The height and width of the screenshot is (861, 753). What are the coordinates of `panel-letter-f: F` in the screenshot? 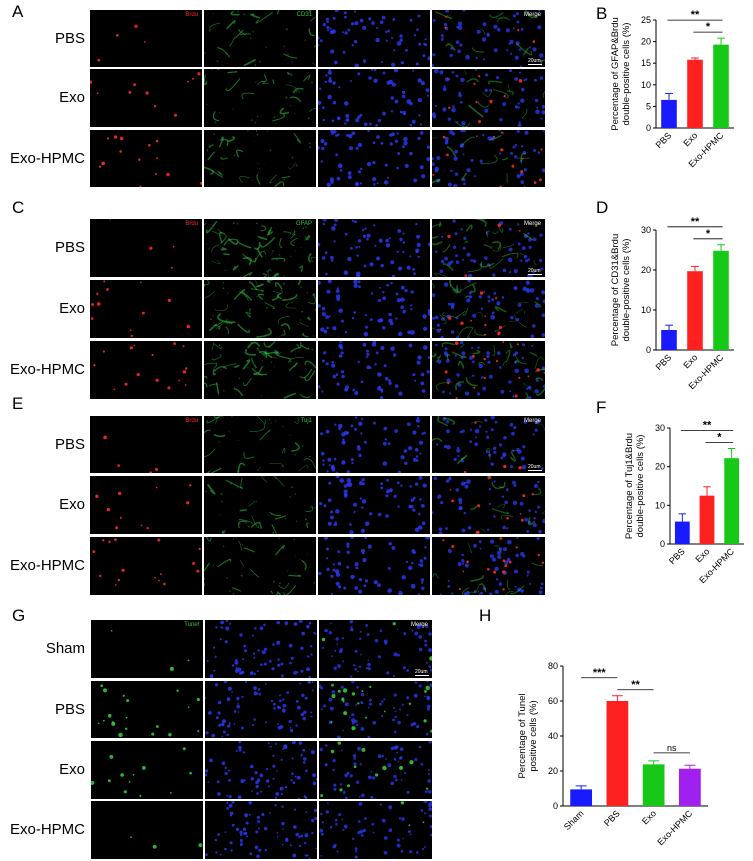 It's located at (601, 407).